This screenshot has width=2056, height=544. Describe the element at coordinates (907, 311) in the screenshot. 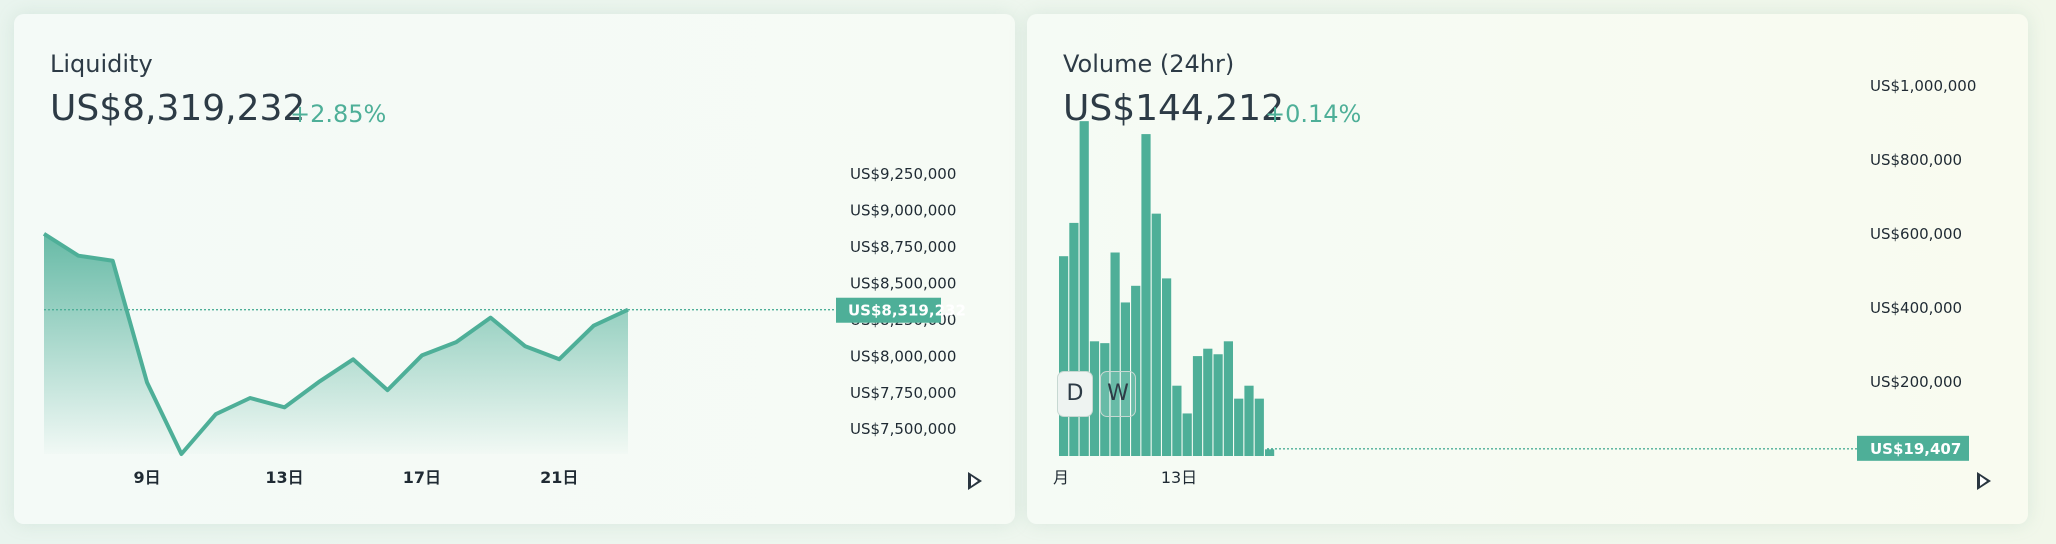

I see `current-price-label: US$8,319,232` at that location.